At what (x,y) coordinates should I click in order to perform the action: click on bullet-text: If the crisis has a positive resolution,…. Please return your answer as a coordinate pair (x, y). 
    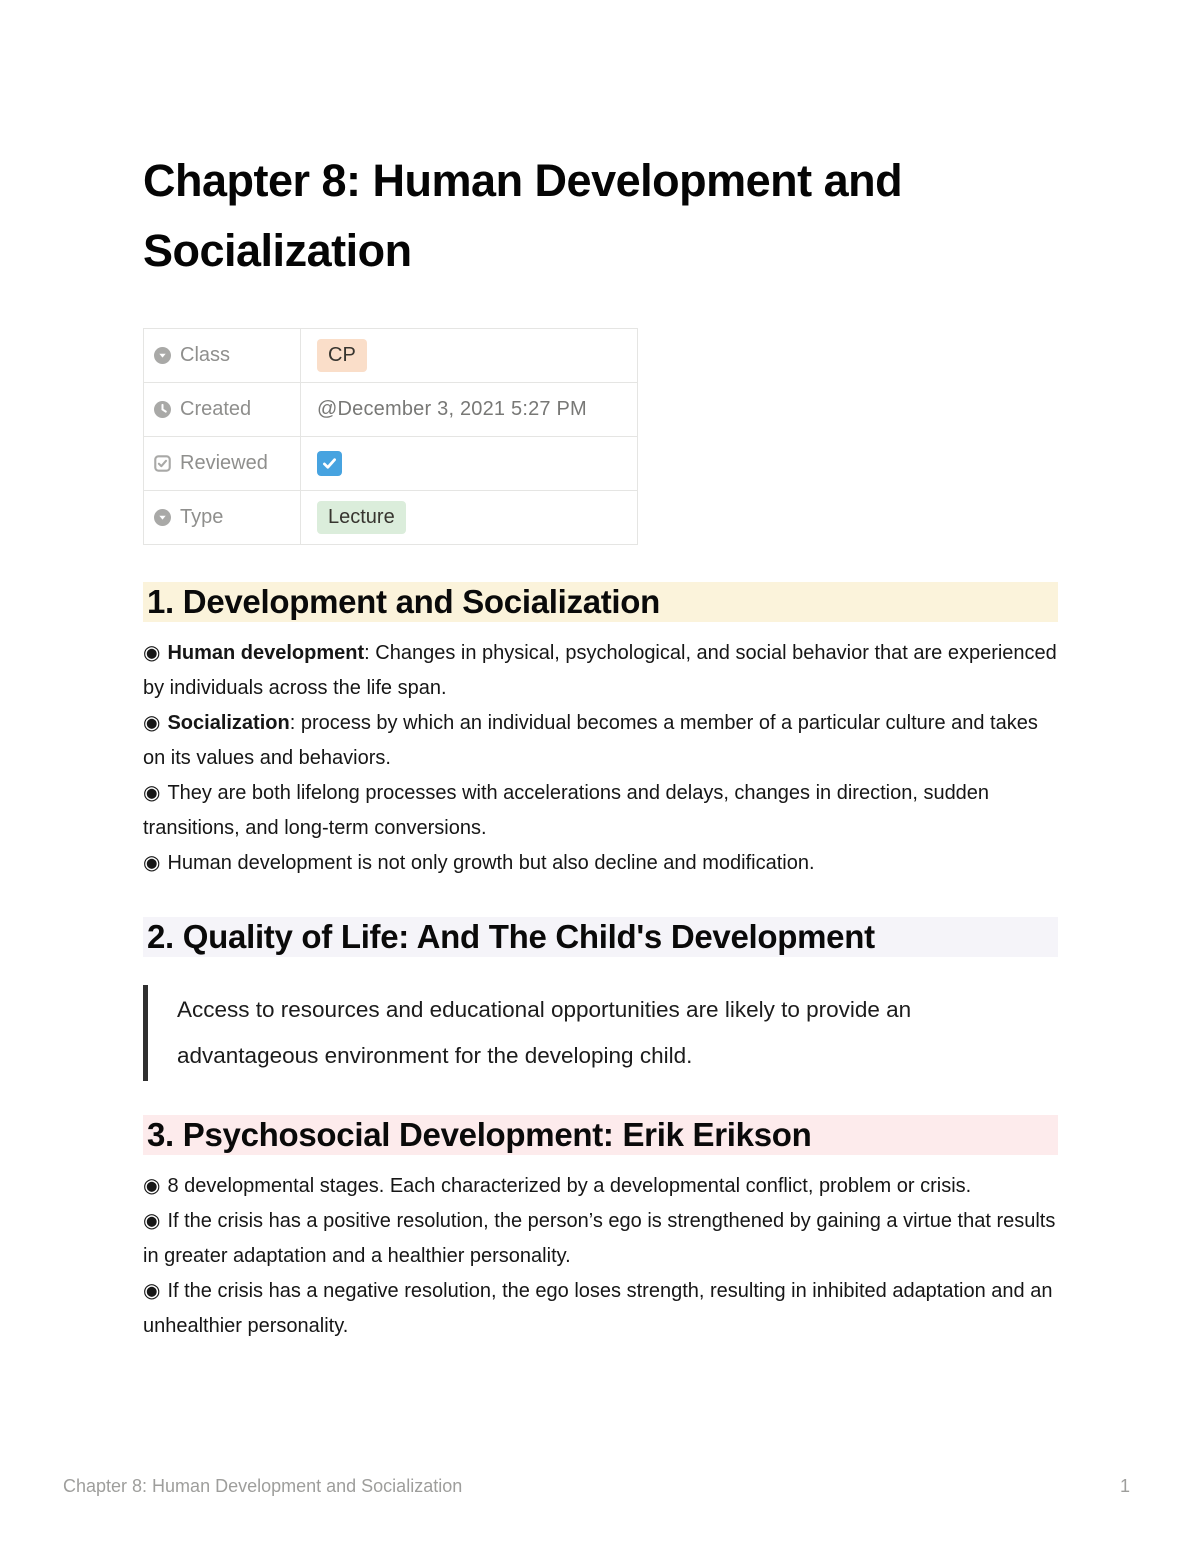
    Looking at the image, I should click on (599, 1238).